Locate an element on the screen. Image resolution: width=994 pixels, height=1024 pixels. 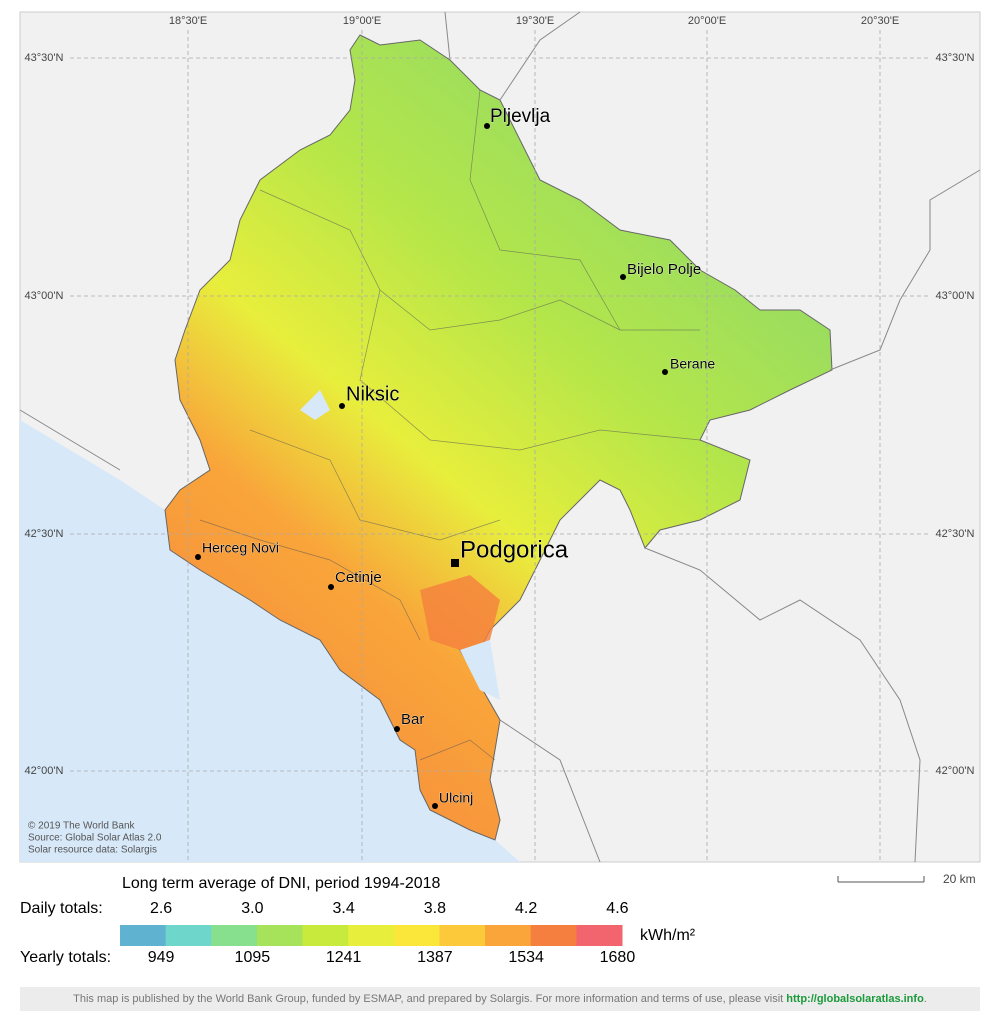
daily-value: 3.0 is located at coordinates (252, 908).